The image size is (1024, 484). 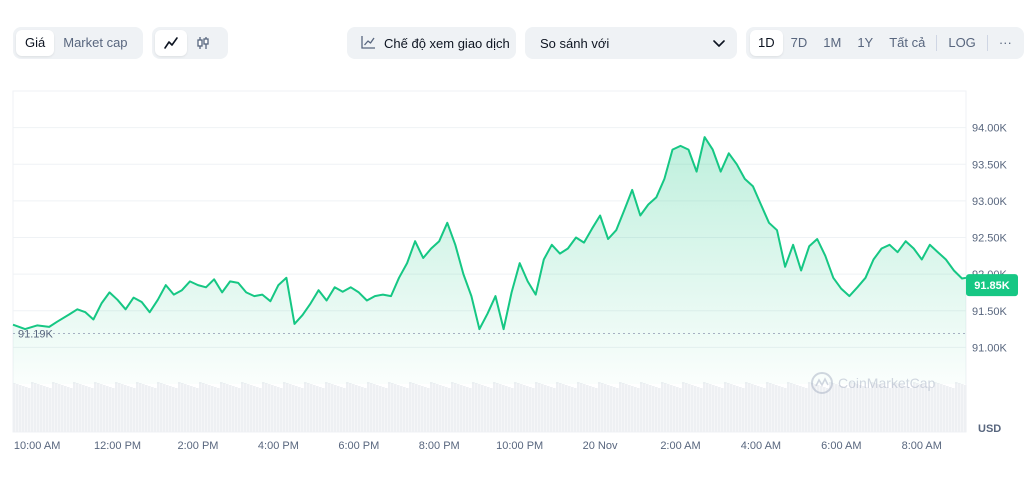 What do you see at coordinates (203, 43) in the screenshot?
I see `candlestick-icon` at bounding box center [203, 43].